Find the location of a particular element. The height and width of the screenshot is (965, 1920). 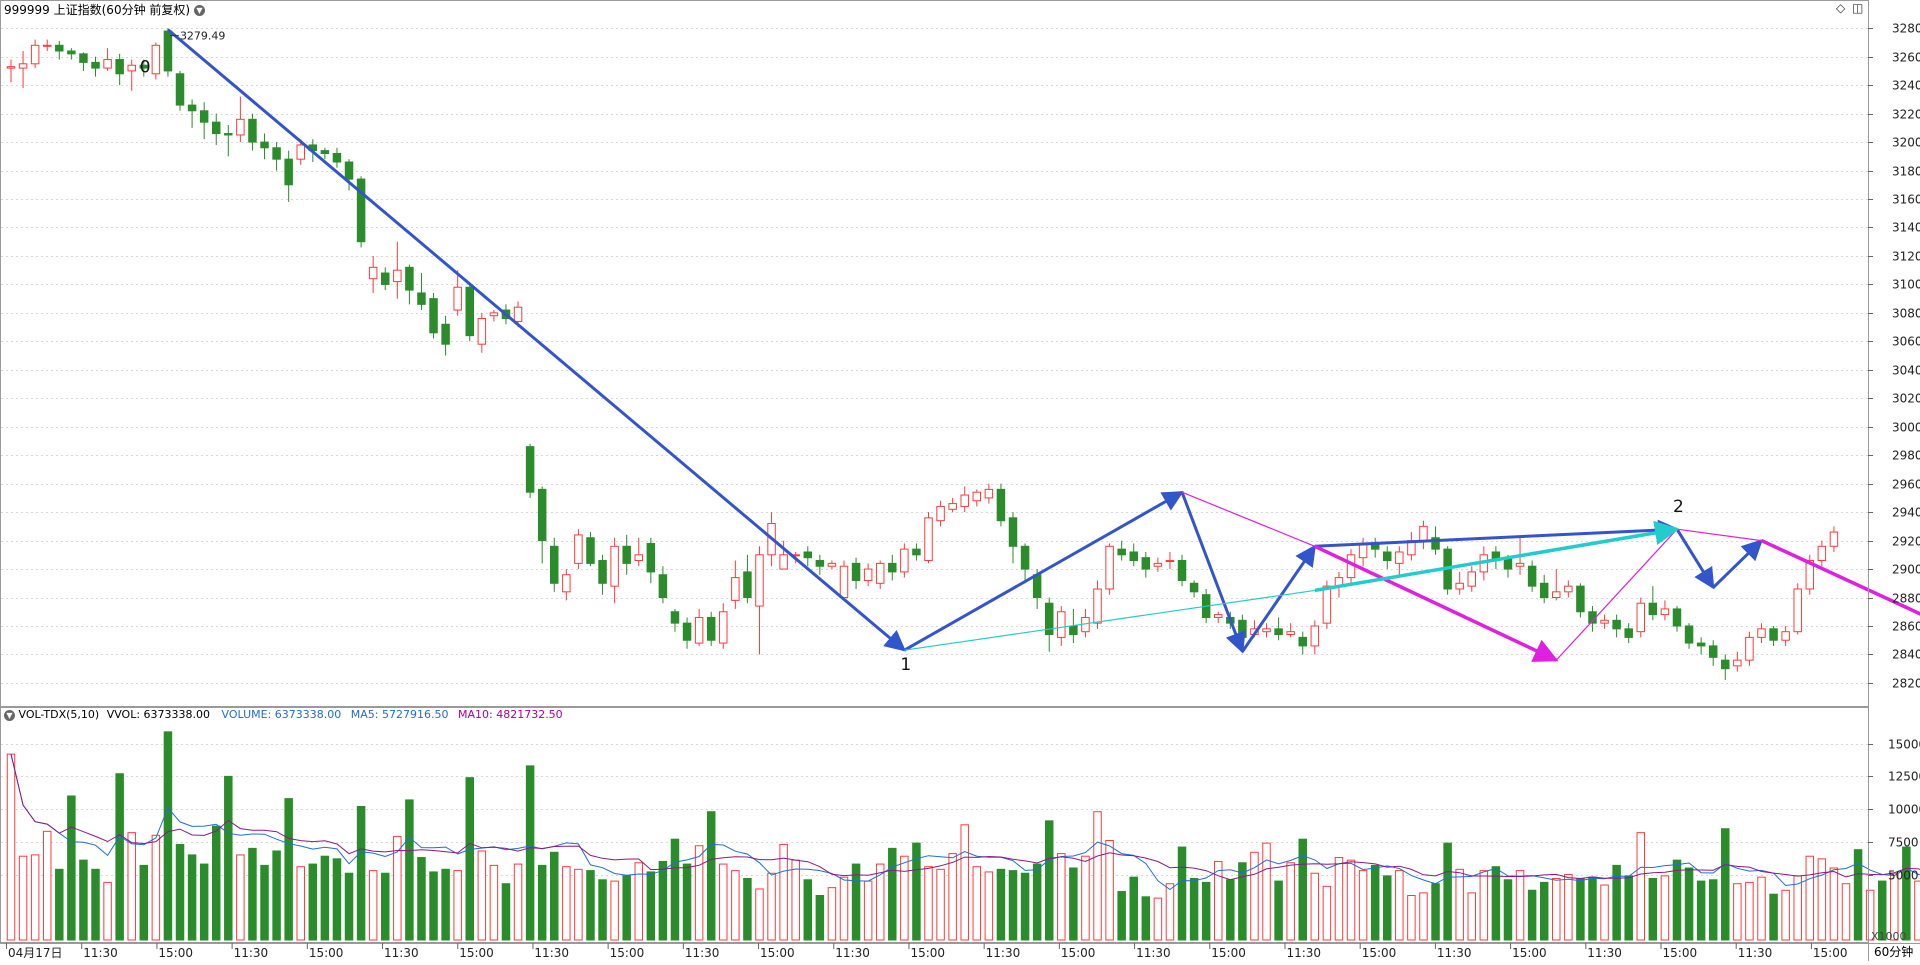

period-label: 60分钟 is located at coordinates (1894, 952).